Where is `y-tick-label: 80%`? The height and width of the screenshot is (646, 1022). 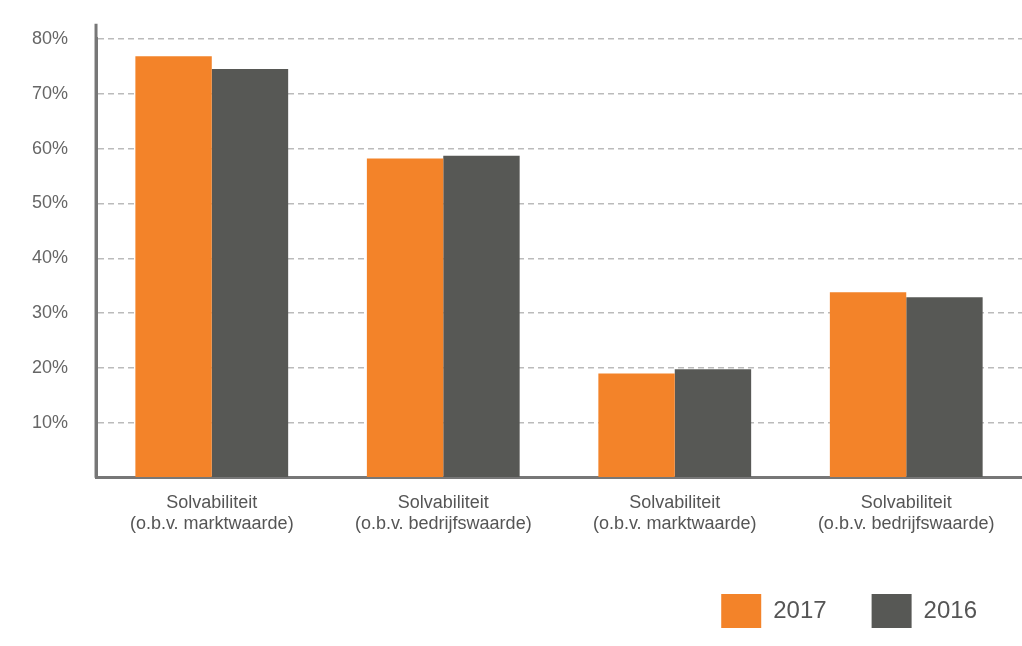 y-tick-label: 80% is located at coordinates (50, 37).